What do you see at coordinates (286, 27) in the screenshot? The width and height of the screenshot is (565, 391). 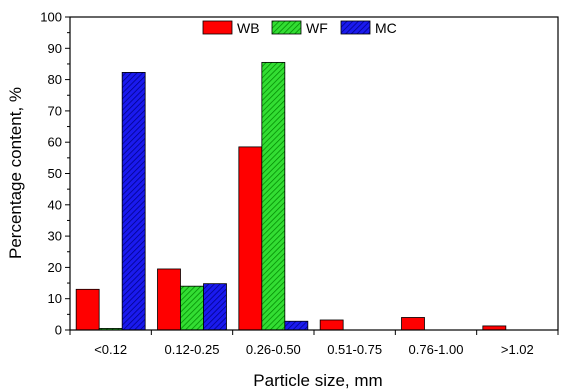 I see `legend-swatch-wf` at bounding box center [286, 27].